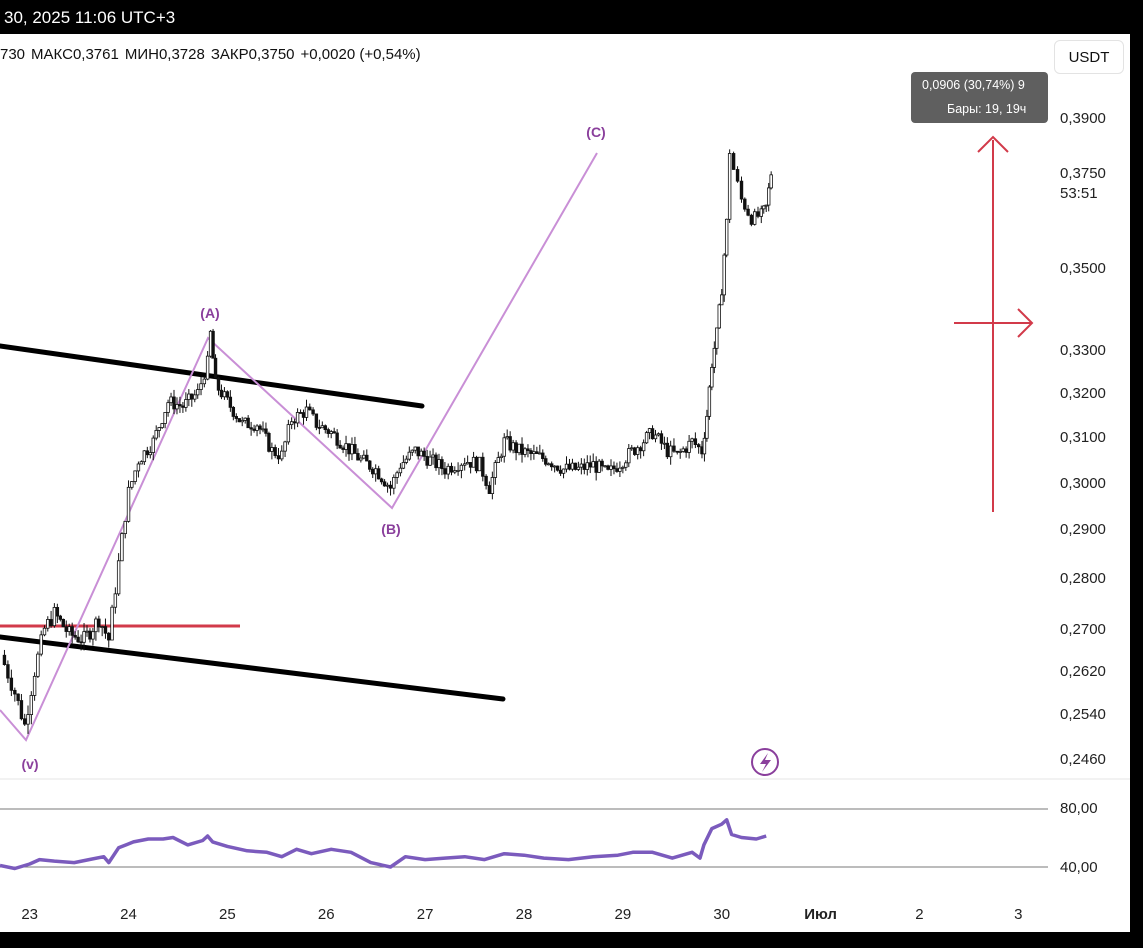  I want to click on low-value: 0,3728, so click(181, 54).